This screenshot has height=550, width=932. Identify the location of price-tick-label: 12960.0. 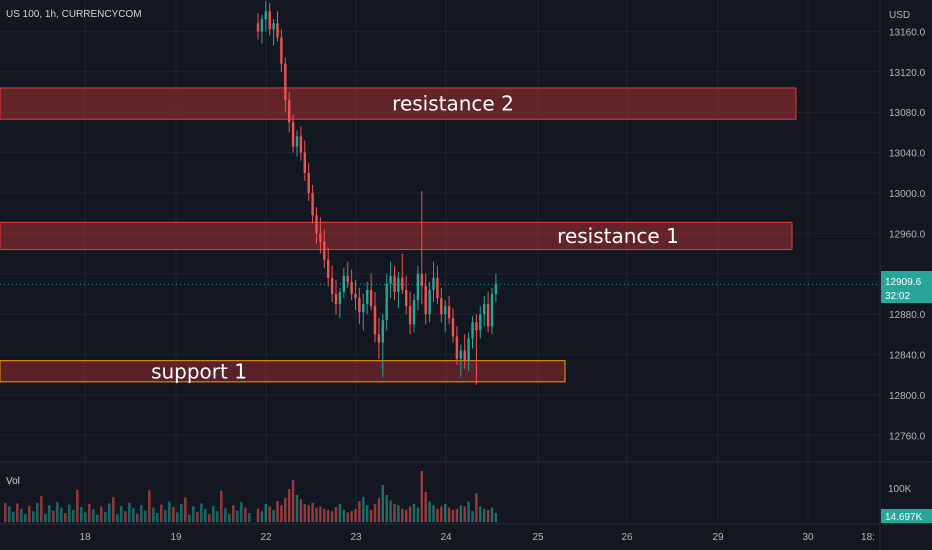
(907, 234).